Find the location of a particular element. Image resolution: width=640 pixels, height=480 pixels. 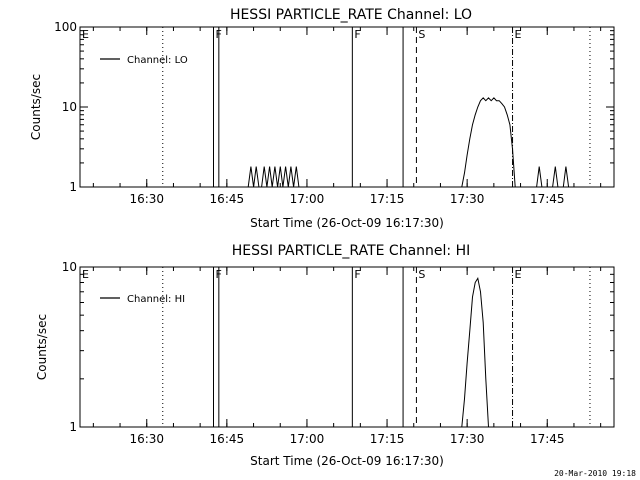

chart-title-hi: HESSI PARTICLE_RATE Channel: HI is located at coordinates (351, 251).